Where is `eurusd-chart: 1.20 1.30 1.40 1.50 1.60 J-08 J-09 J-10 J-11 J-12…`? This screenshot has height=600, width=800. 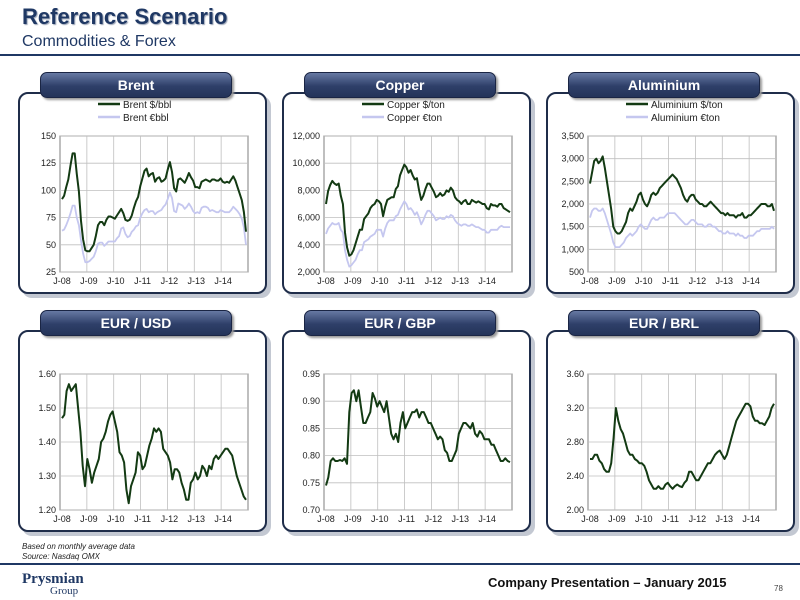
eurusd-chart: 1.20 1.30 1.40 1.50 1.60 J-08 J-09 J-10 J-11 J-12… is located at coordinates (143, 446).